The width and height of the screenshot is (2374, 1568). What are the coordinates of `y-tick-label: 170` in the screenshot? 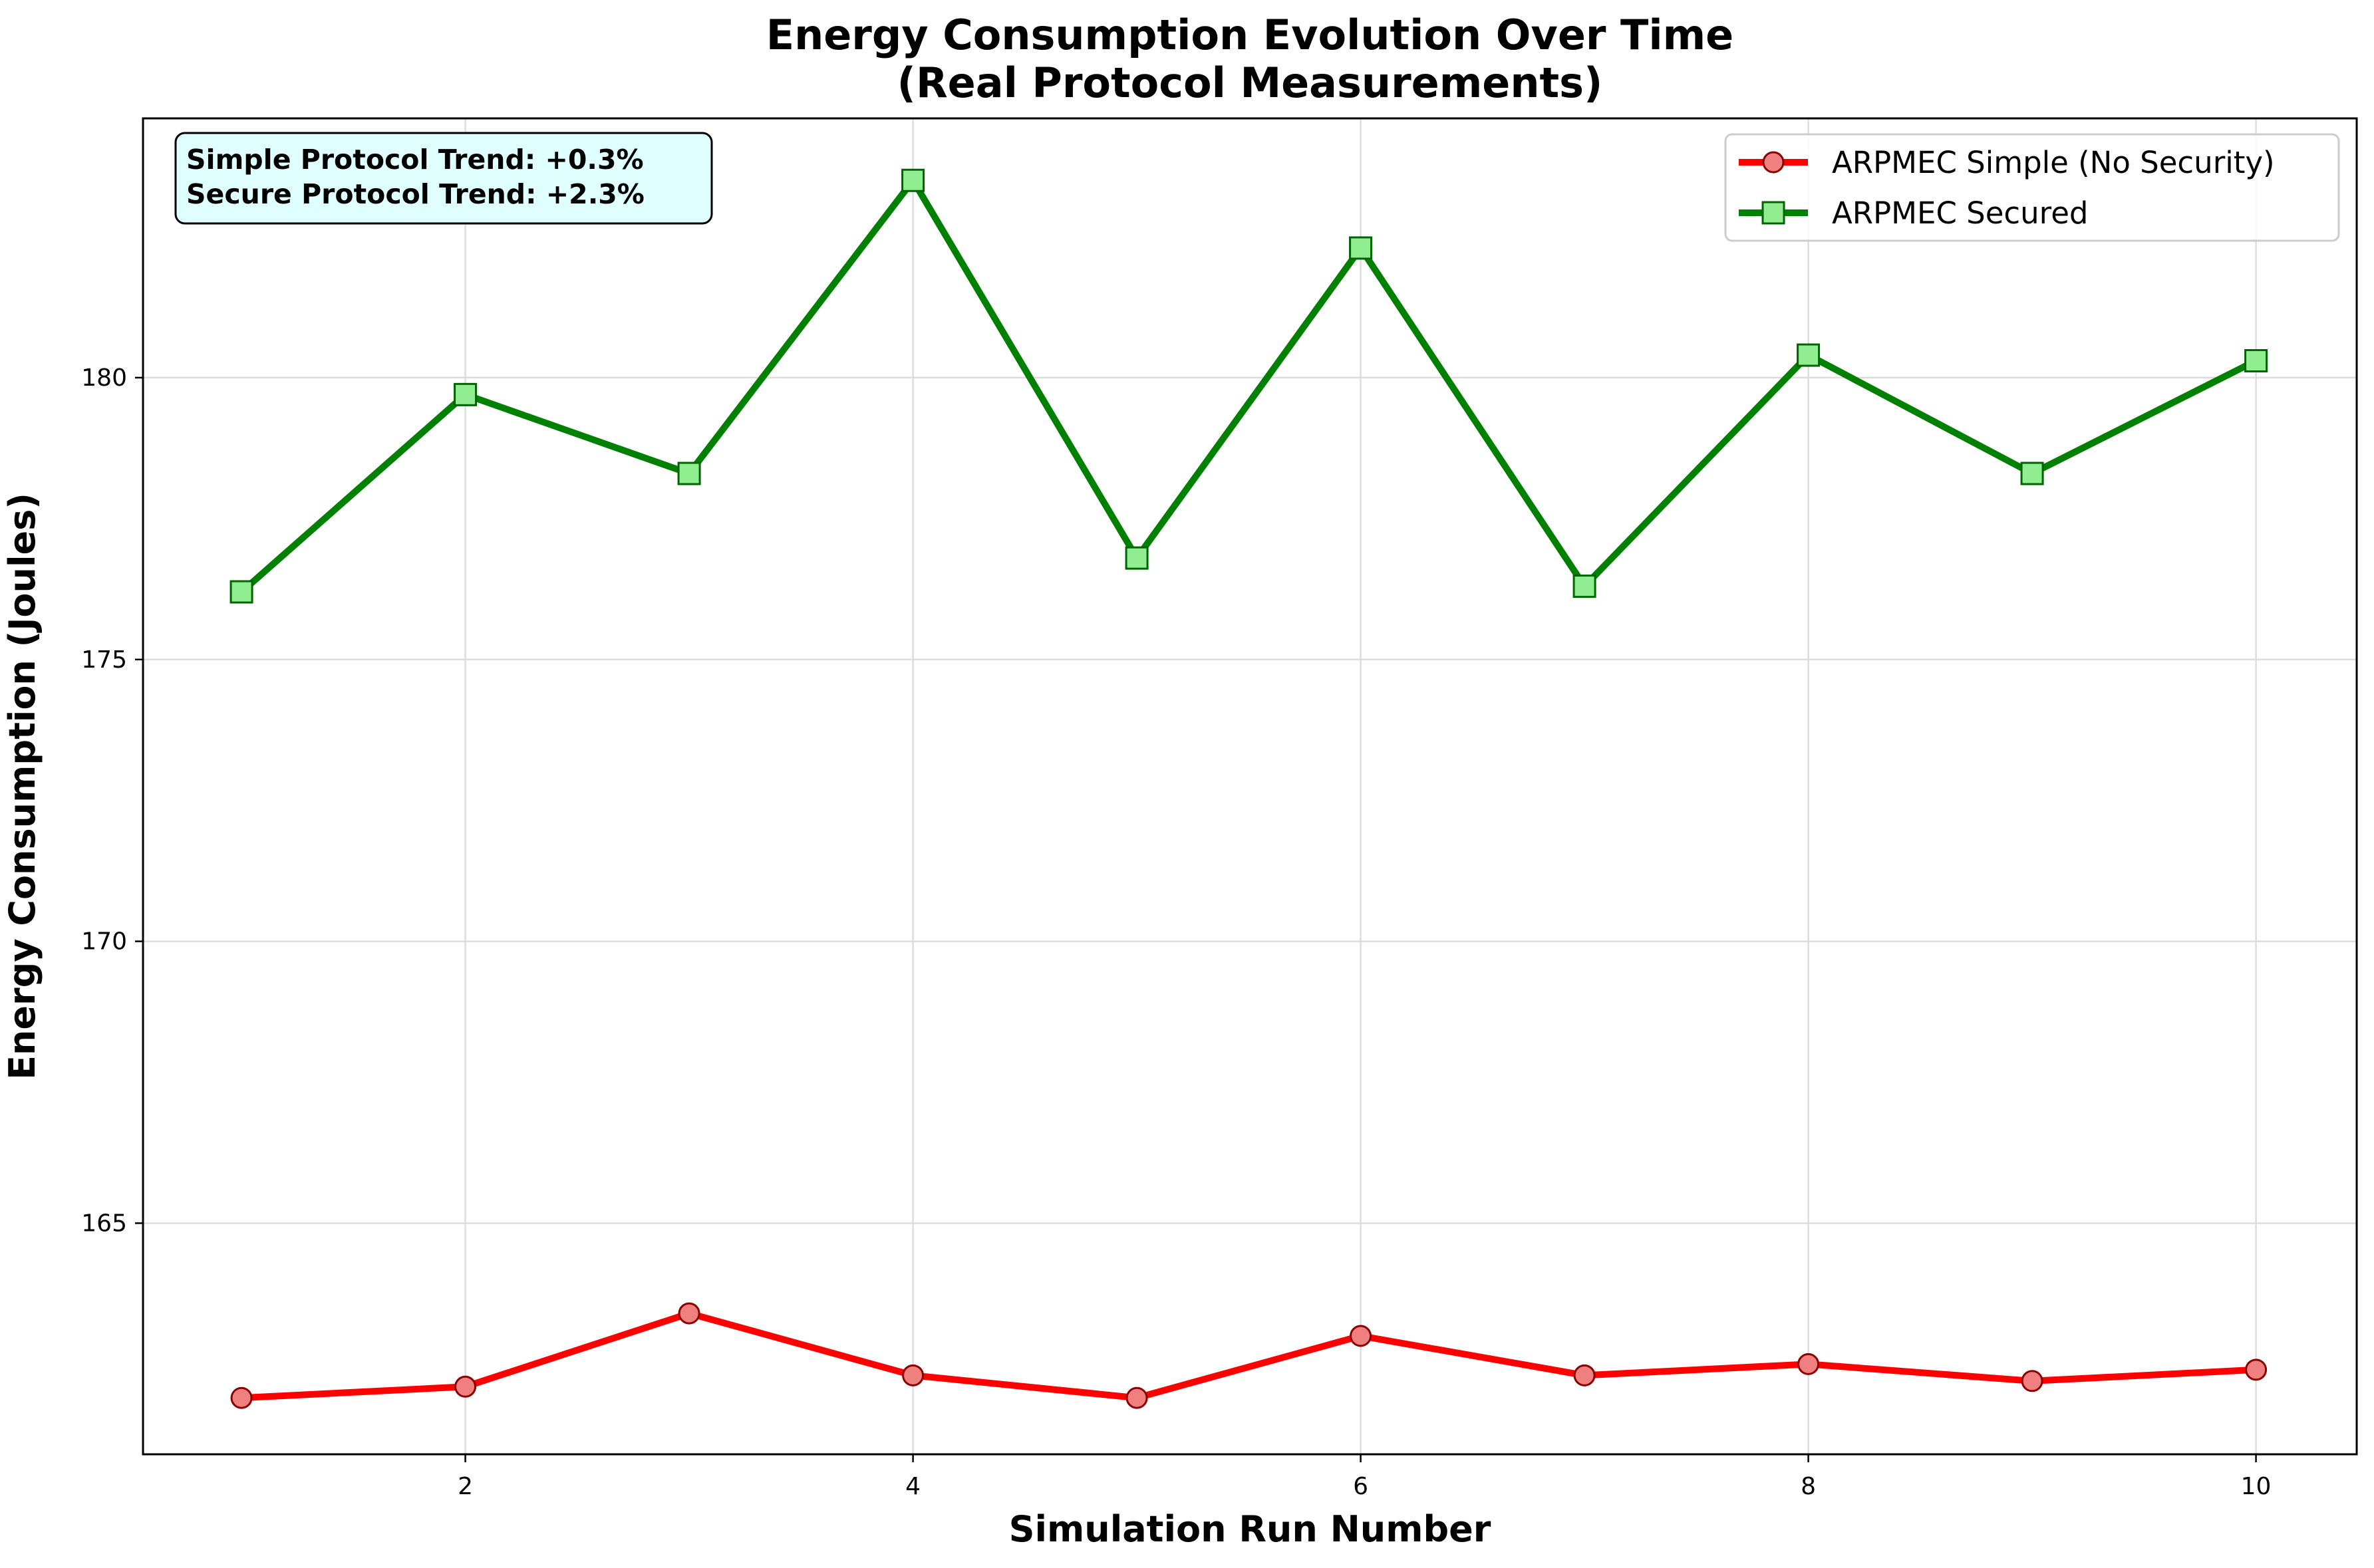 It's located at (104, 942).